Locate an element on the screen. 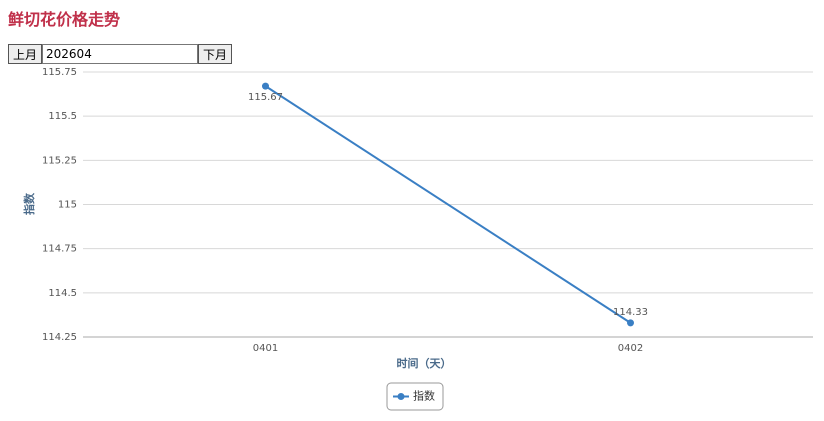 The image size is (824, 421). y-axis-title: 指数 is located at coordinates (29, 203).